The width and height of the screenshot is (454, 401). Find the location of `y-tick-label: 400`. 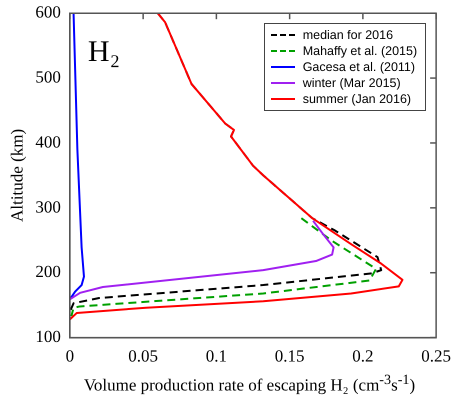

y-tick-label: 400 is located at coordinates (48, 142).